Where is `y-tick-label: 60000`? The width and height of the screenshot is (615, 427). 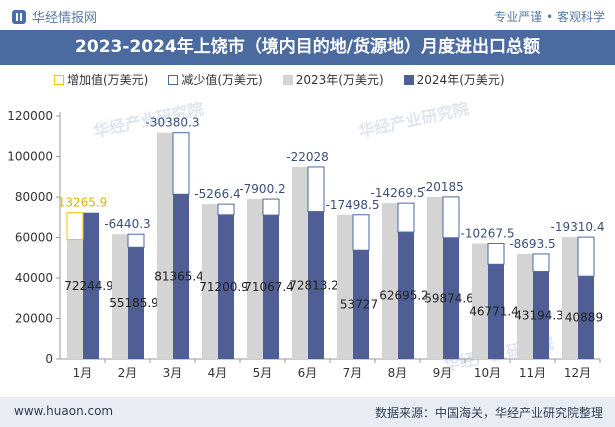 y-tick-label: 60000 is located at coordinates (34, 238).